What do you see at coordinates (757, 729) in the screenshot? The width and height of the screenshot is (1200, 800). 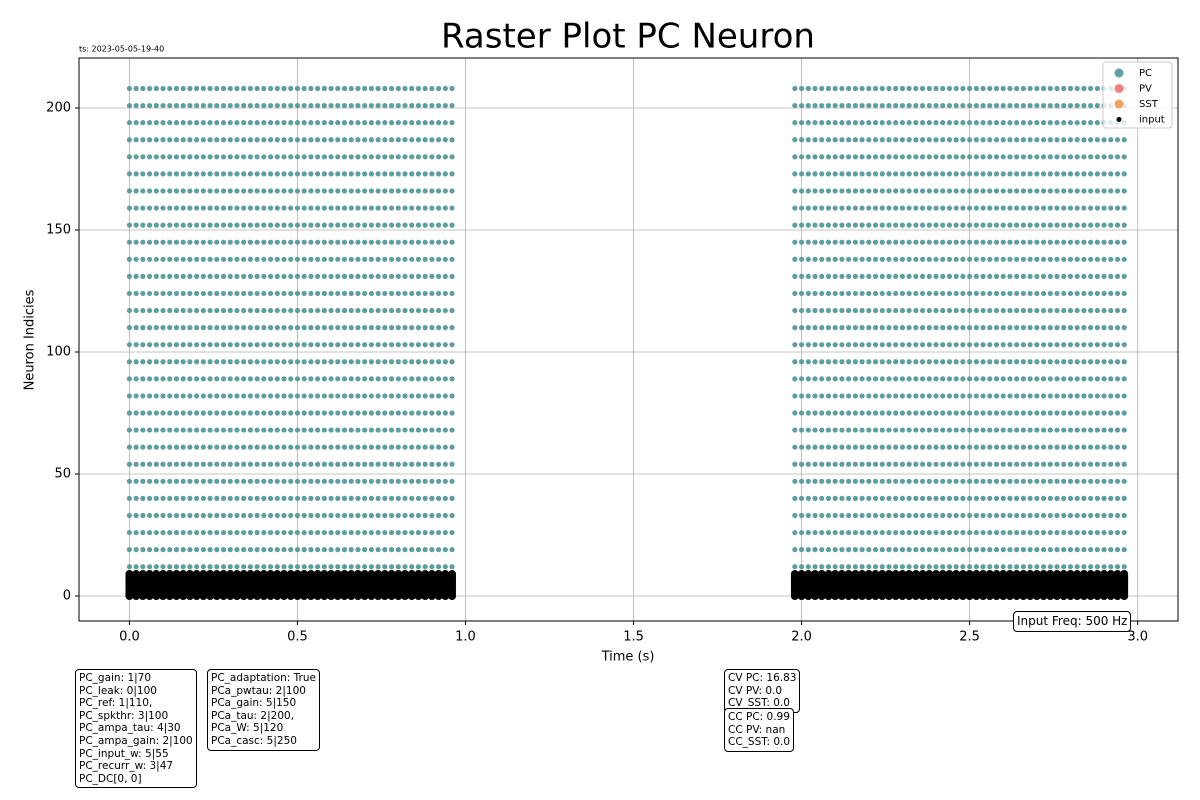 I see `param-line: CC PV: nan` at bounding box center [757, 729].